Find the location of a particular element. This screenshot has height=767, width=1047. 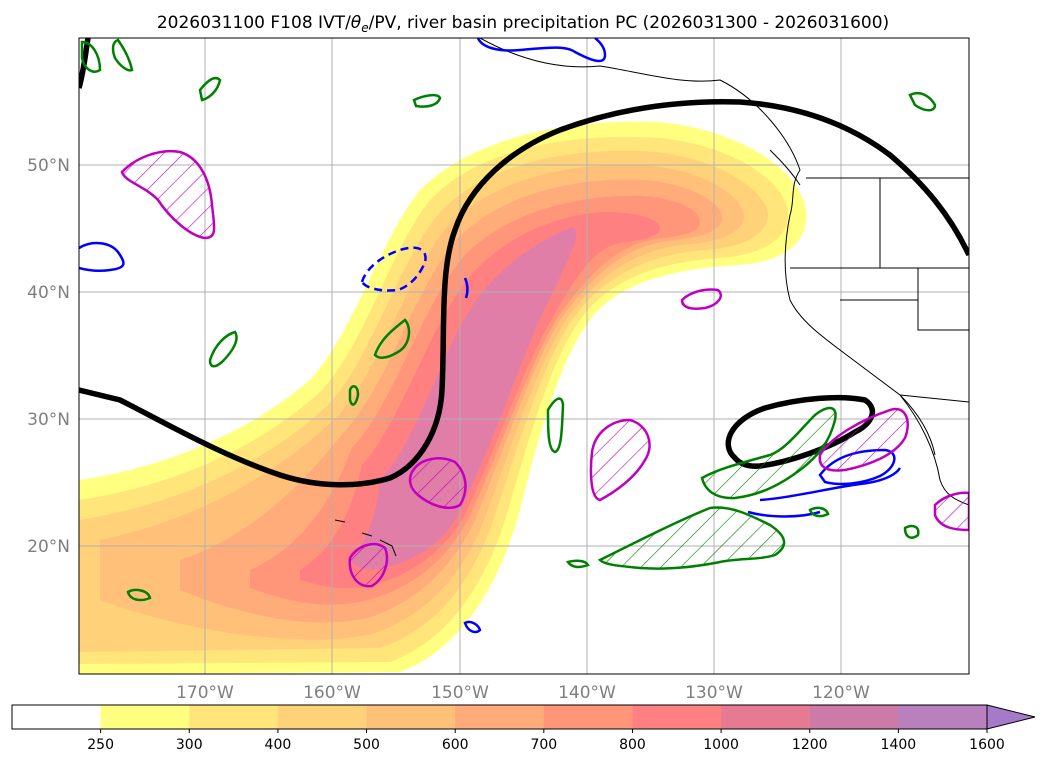

magenta-hawaii is located at coordinates (437, 483).